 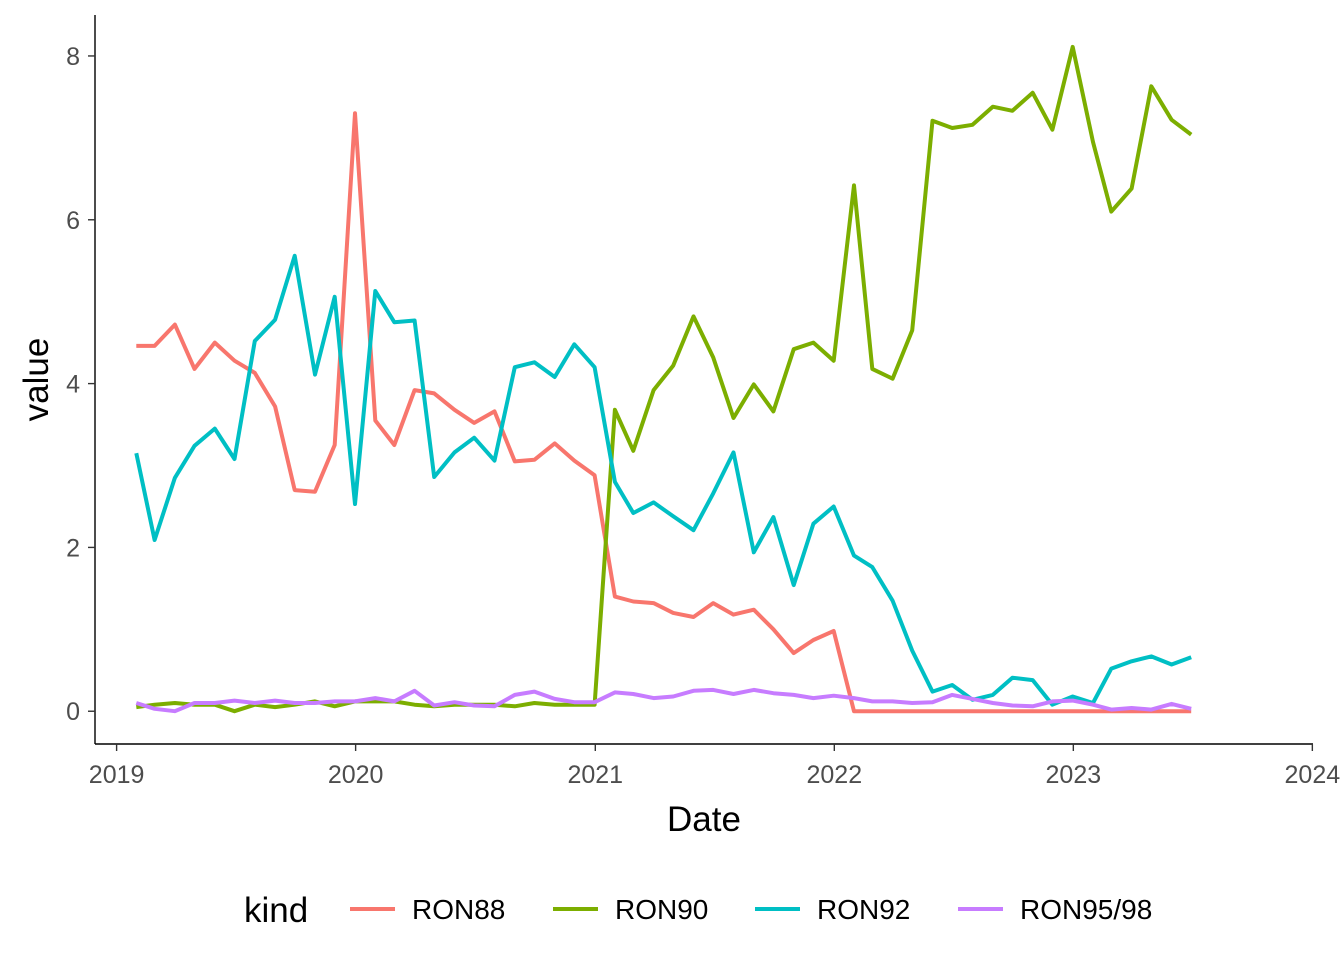 What do you see at coordinates (73, 548) in the screenshot?
I see `y-tick-label: 2` at bounding box center [73, 548].